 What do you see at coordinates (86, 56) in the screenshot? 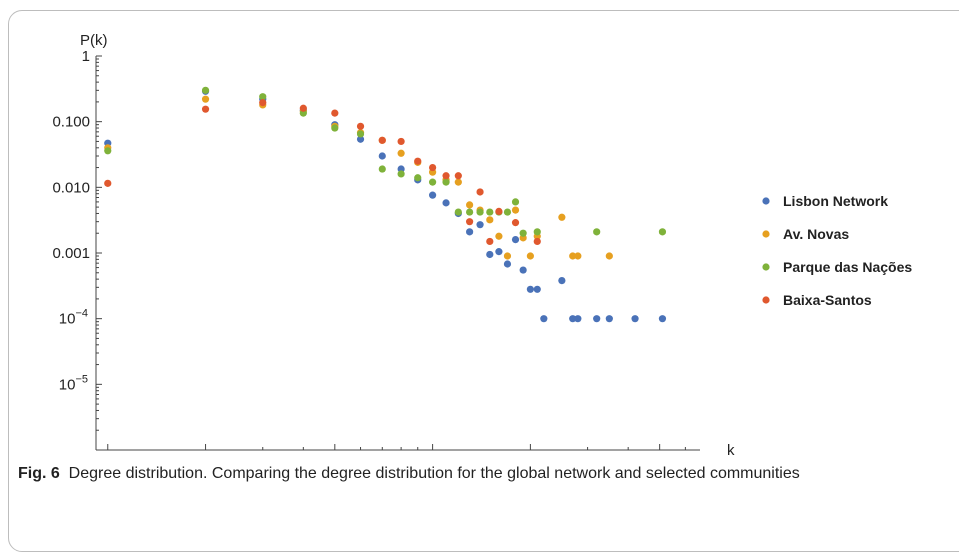
I see `y-tick-label: 1` at bounding box center [86, 56].